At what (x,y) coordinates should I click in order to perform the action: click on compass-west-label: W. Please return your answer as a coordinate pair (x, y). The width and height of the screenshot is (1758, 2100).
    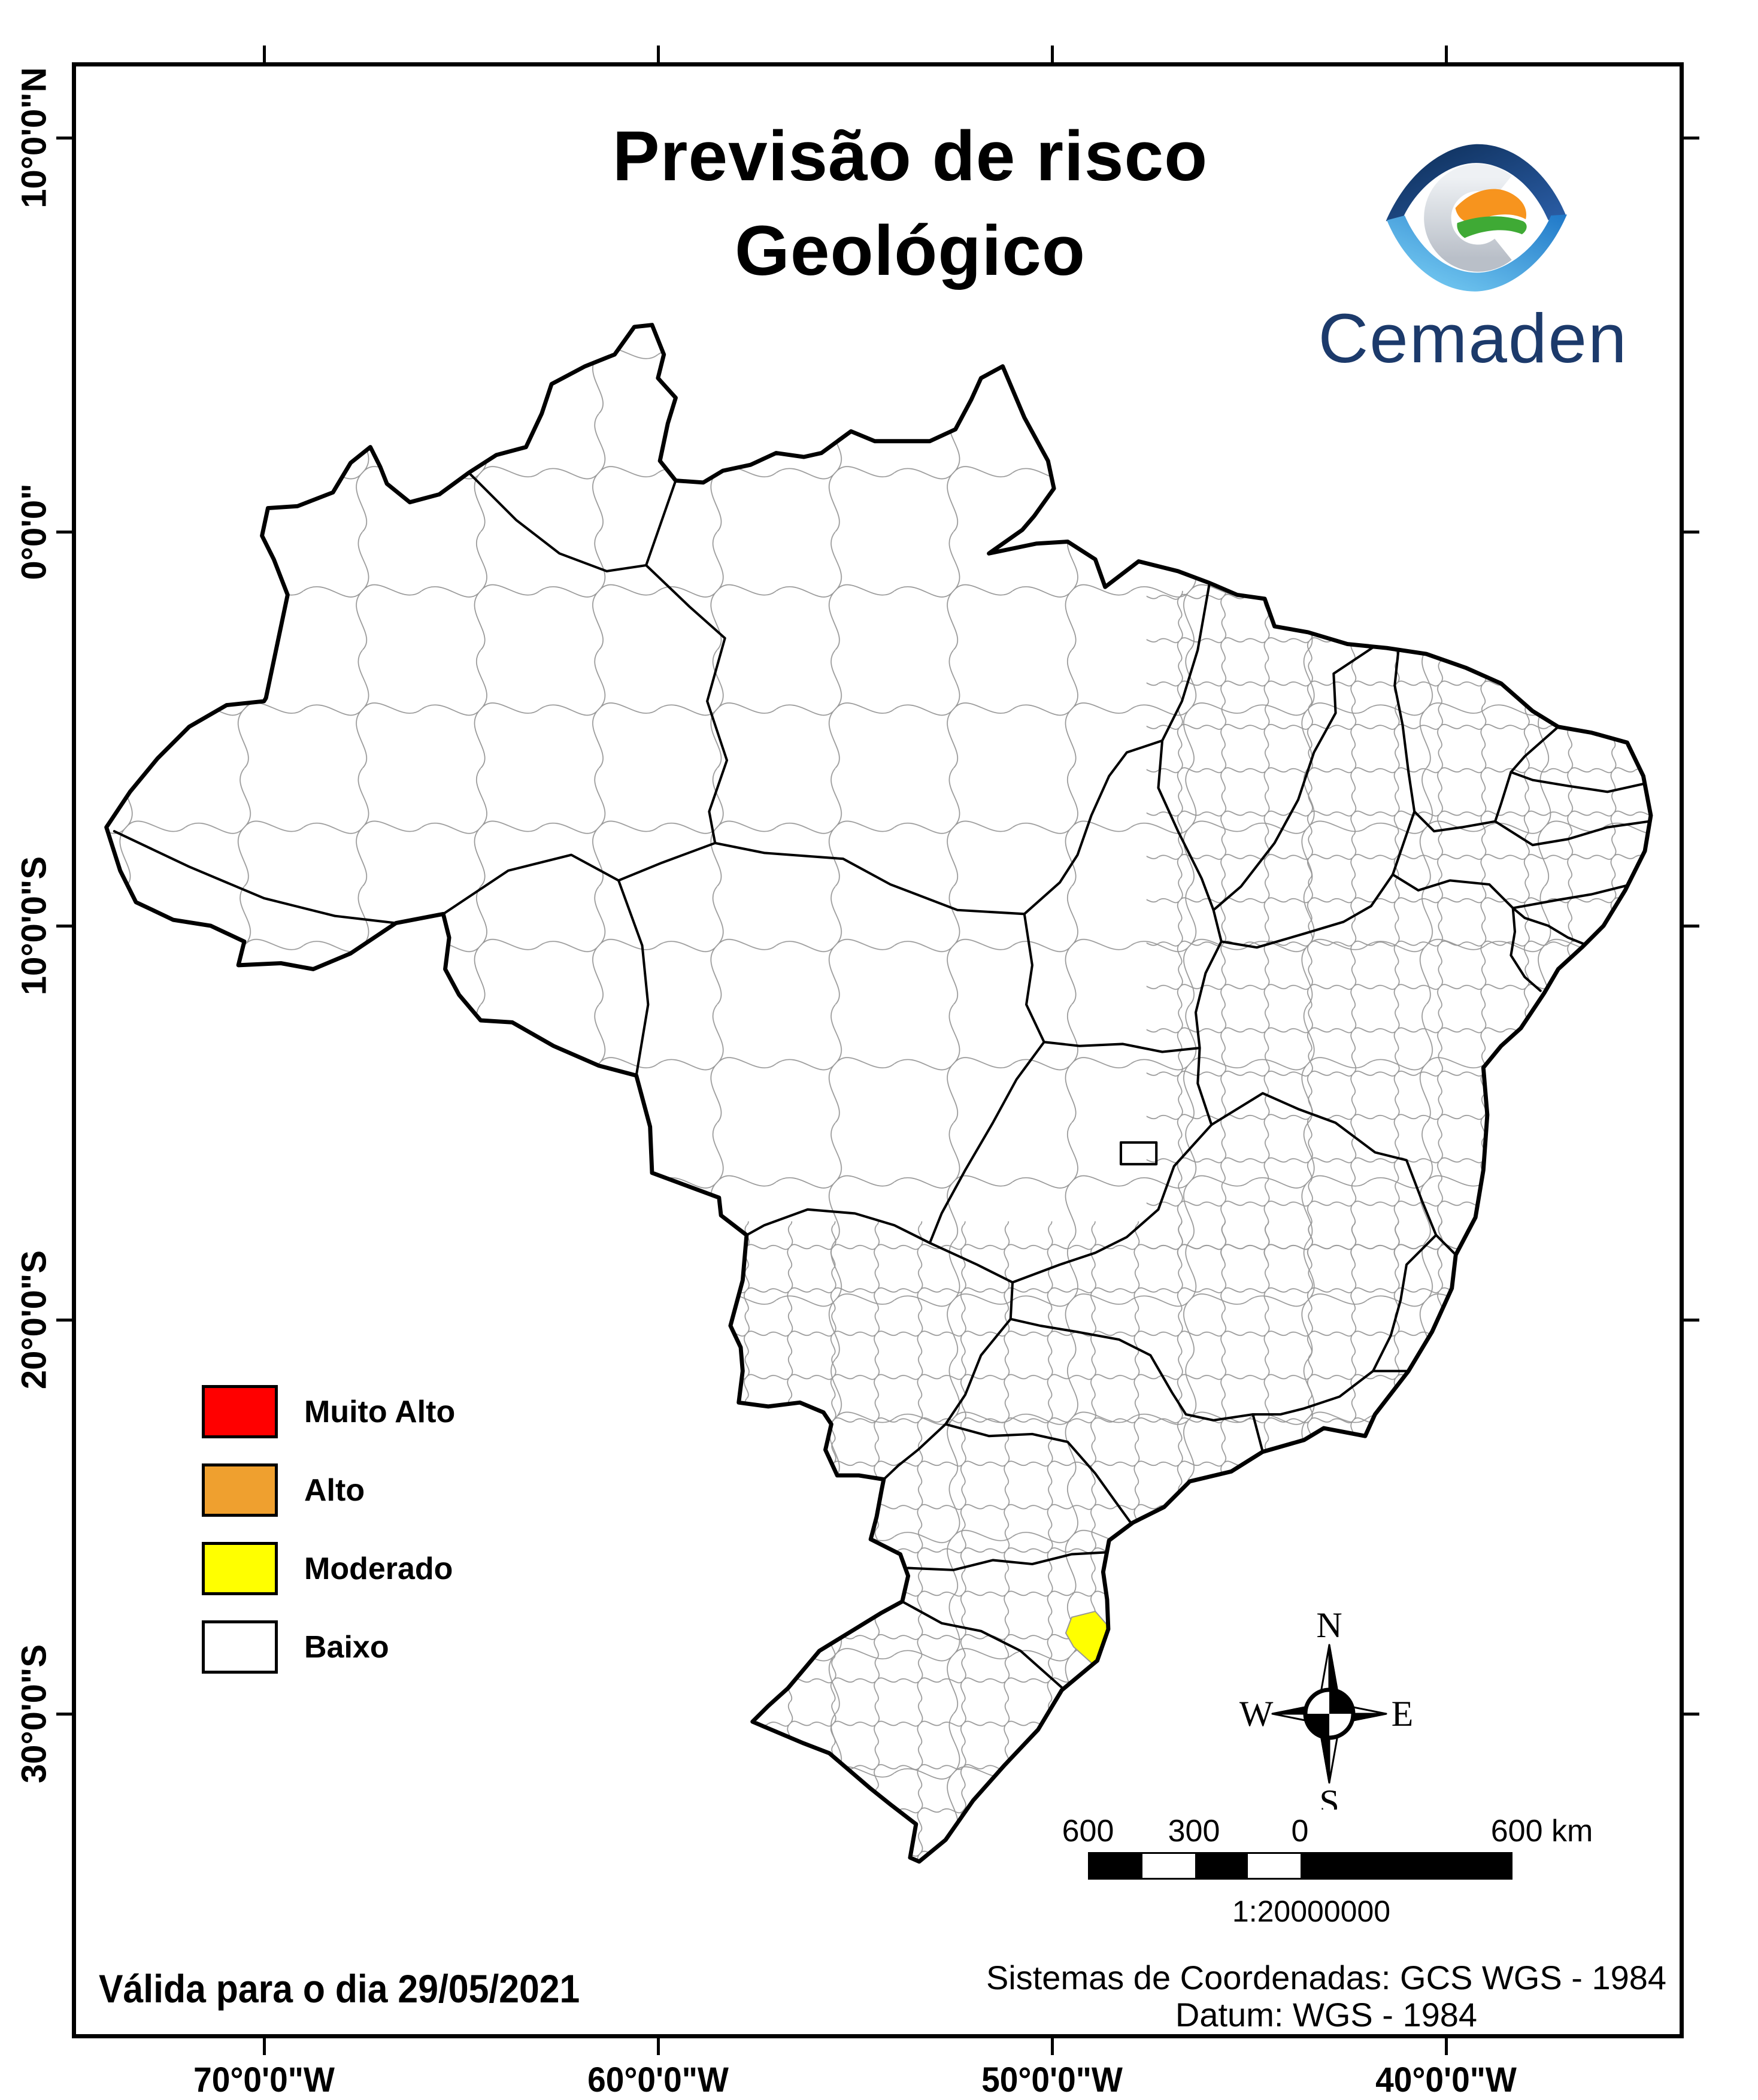
    Looking at the image, I should click on (1256, 1714).